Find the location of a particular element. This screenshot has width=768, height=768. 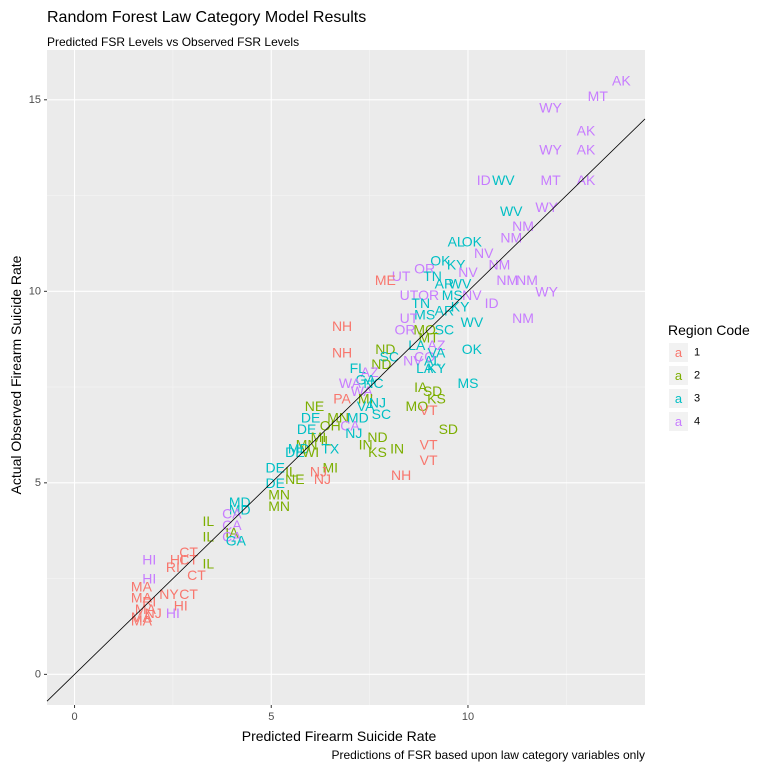

legend-label: 3 is located at coordinates (697, 399).